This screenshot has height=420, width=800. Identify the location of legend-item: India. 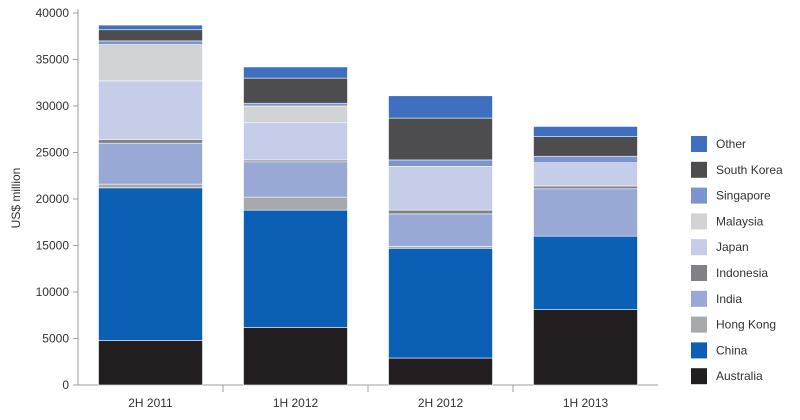
(716, 298).